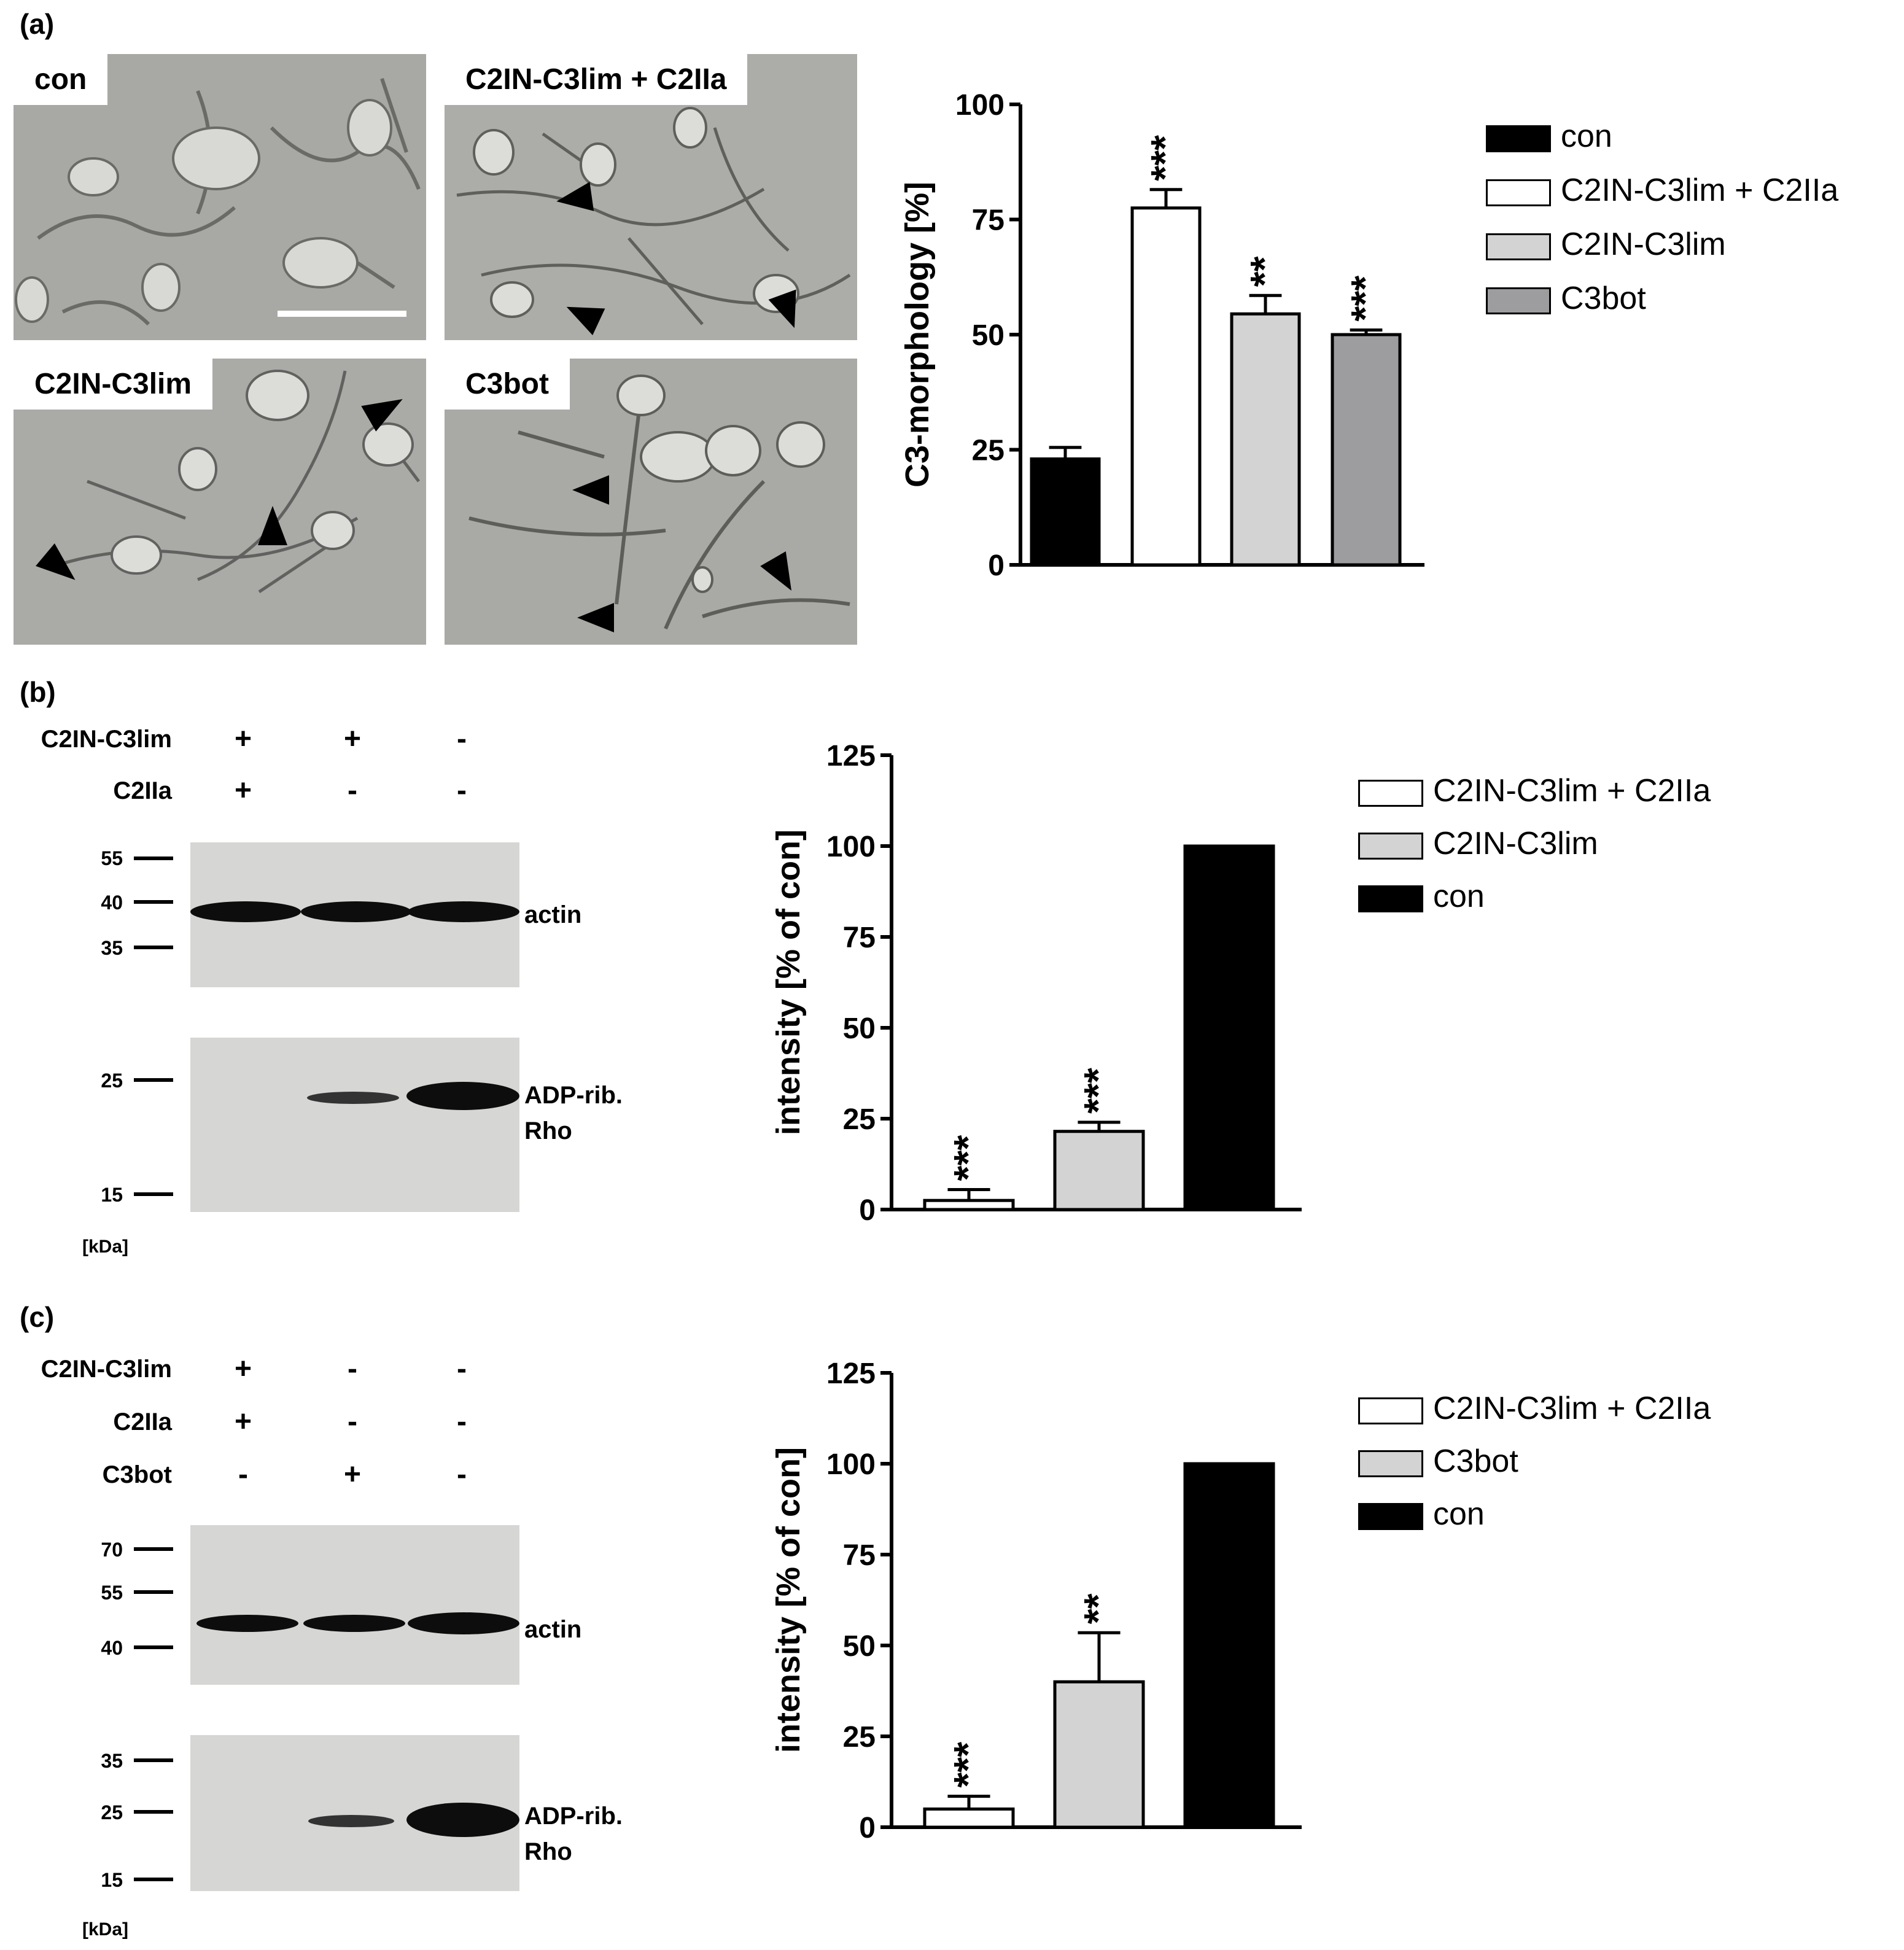 This screenshot has height=1950, width=1904. I want to click on legend-panel-a: con C2IN-C3lim + C2IIa C2IN-C3lim C3bot, so click(1694, 222).